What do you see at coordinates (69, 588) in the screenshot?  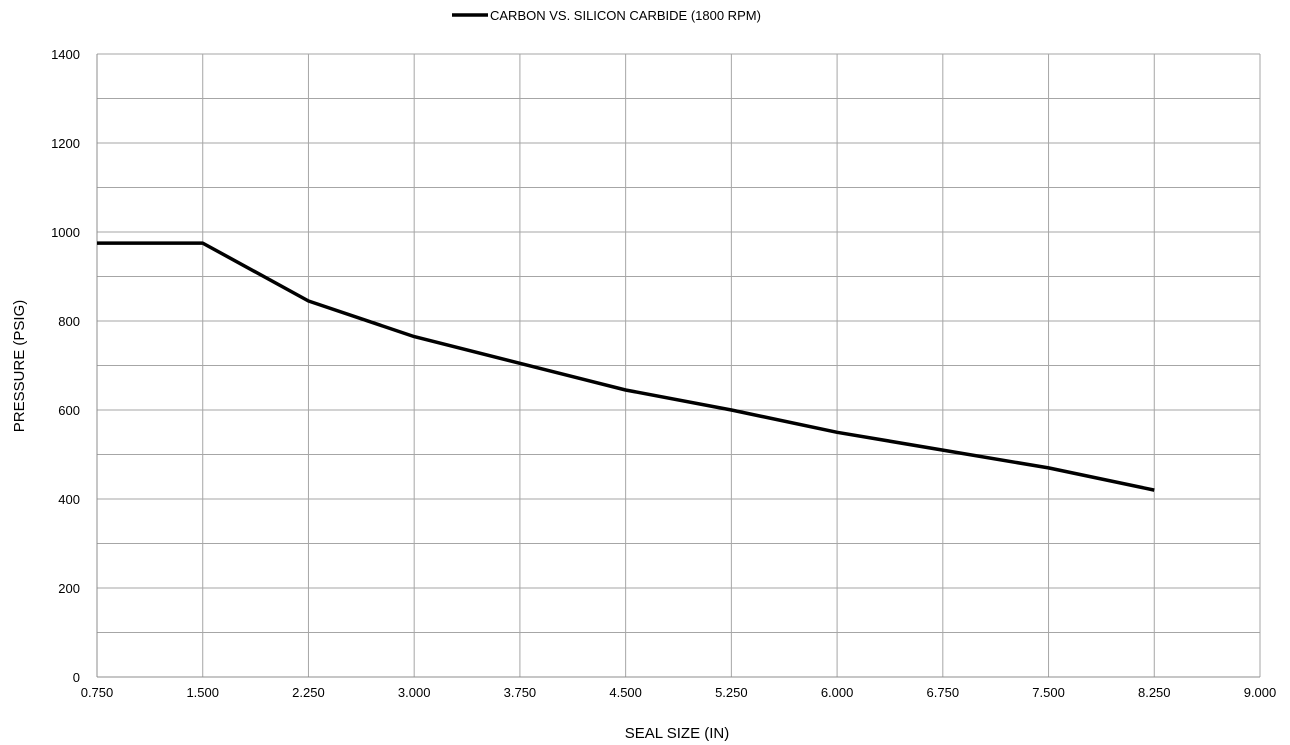 I see `y-tick-label: 200` at bounding box center [69, 588].